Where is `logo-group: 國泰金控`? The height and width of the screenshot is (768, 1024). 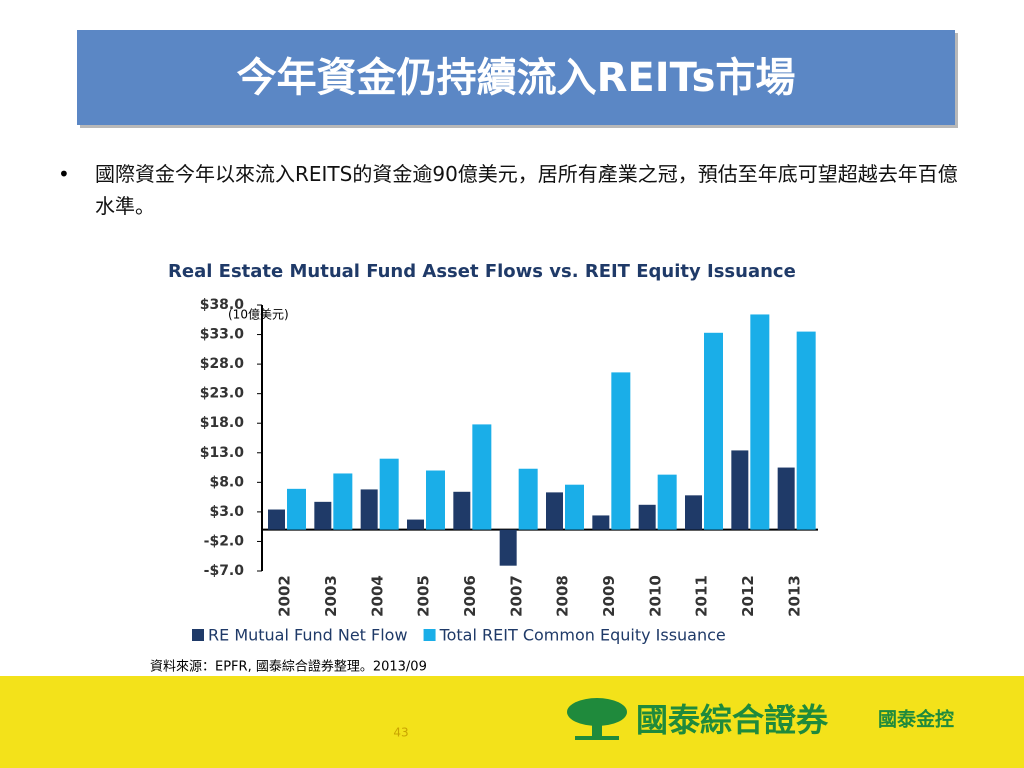
logo-group: 國泰金控 is located at coordinates (916, 719).